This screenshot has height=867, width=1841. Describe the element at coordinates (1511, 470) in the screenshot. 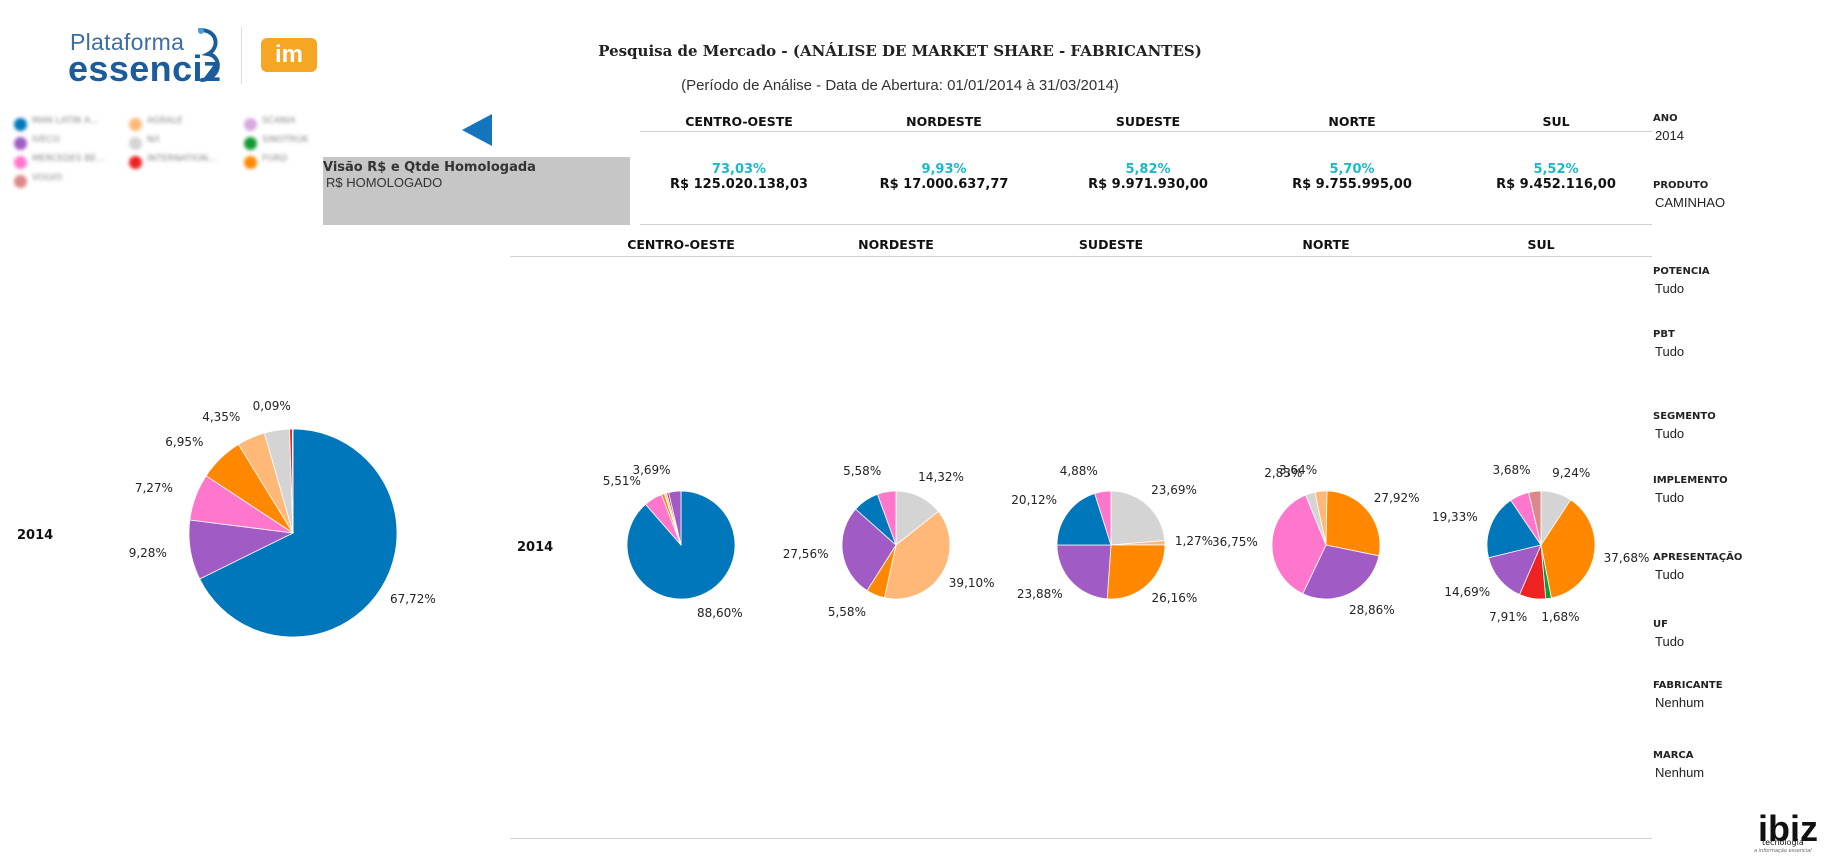

I see `pie-slice-label: 3,68%` at that location.